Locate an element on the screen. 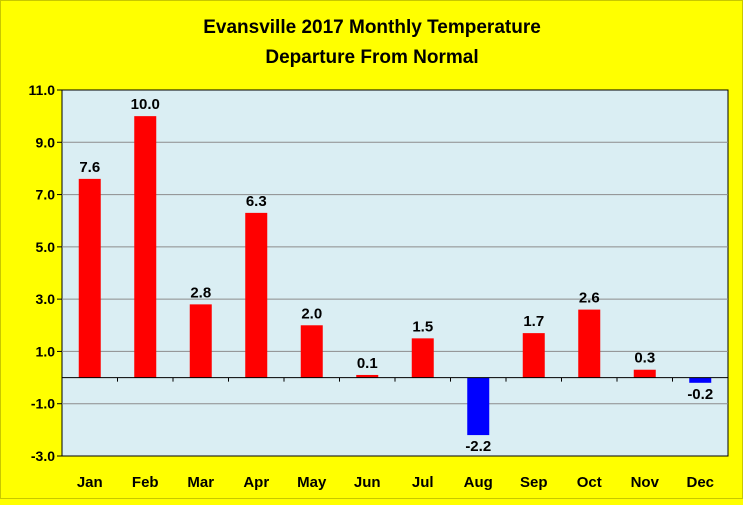  data-label: 2.0 is located at coordinates (311, 313).